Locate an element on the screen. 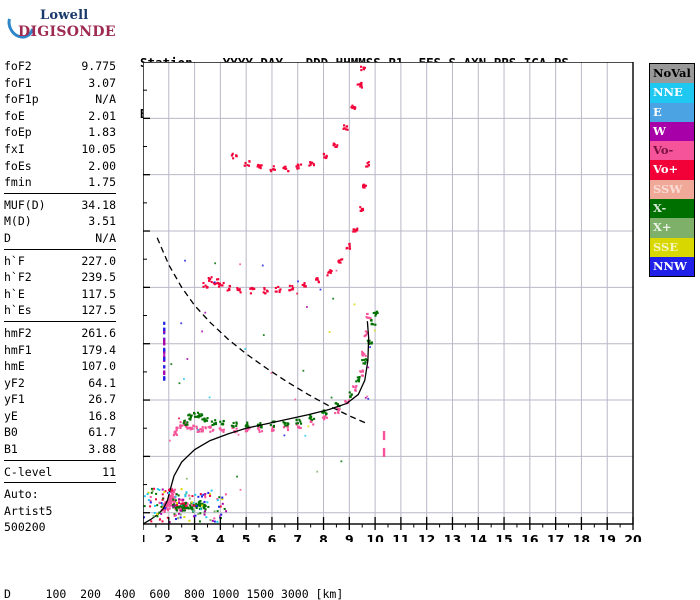 The height and width of the screenshot is (600, 700). auto-label: Auto: is located at coordinates (21, 494).